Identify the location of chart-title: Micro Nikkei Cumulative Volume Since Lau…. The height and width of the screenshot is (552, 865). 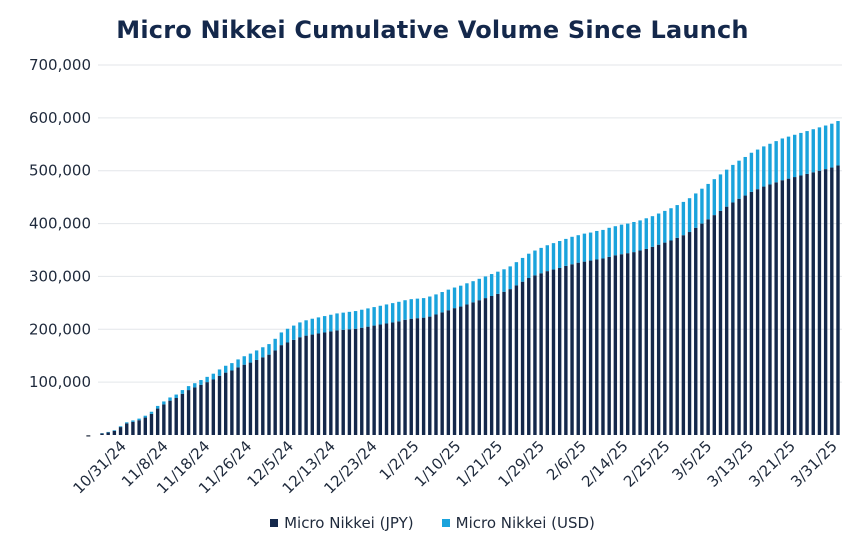
(432, 30).